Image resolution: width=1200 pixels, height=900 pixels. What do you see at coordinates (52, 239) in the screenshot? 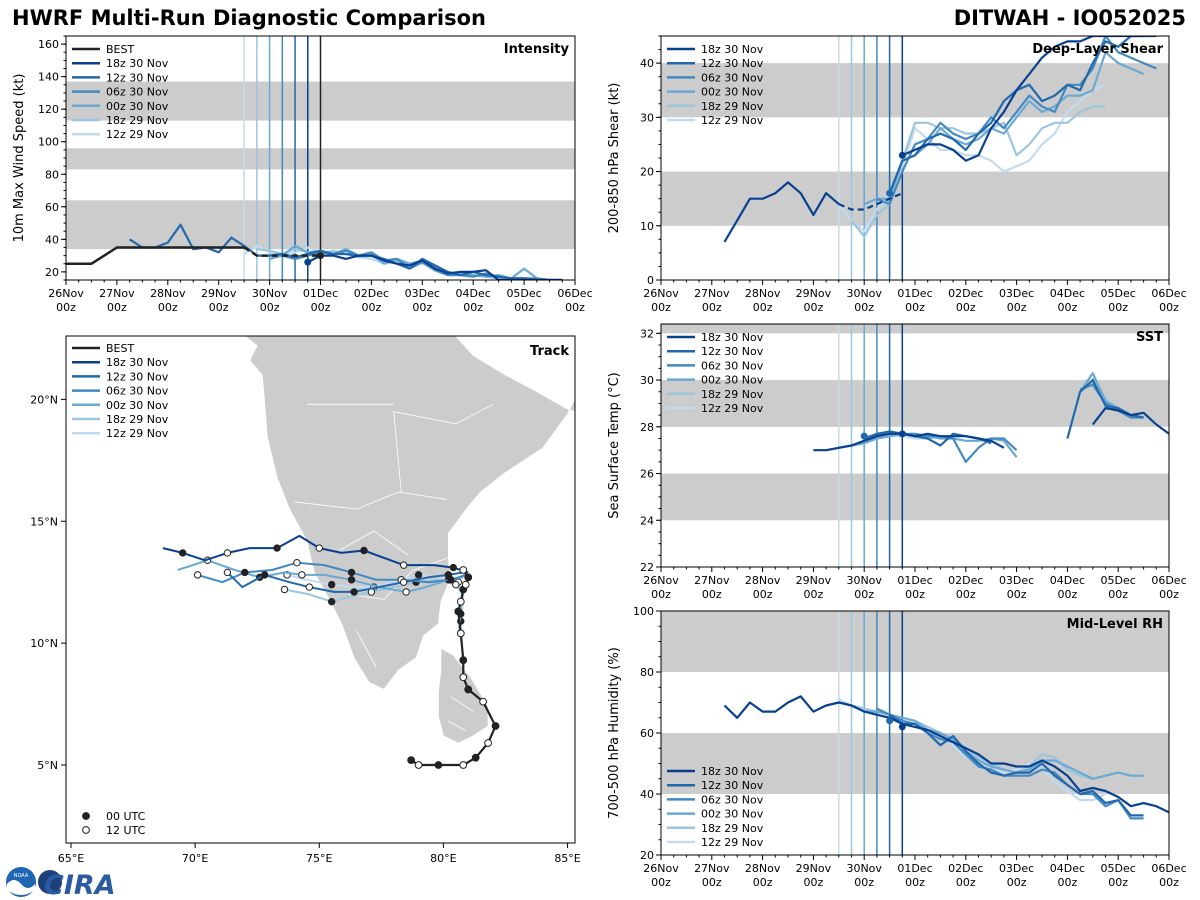
I see `intensity-ytick-label-1: 40` at bounding box center [52, 239].